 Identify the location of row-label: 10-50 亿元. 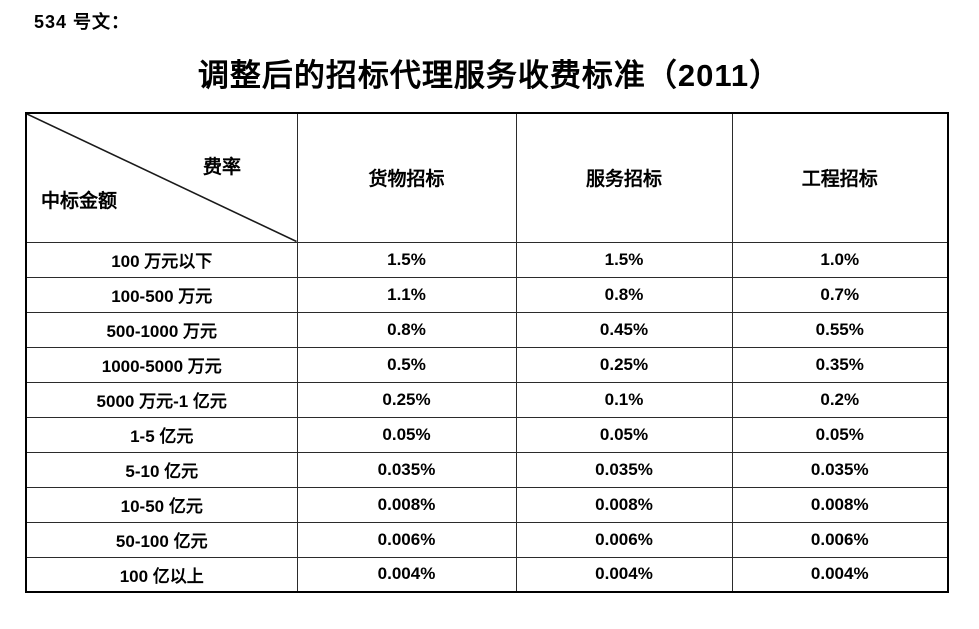
(161, 504).